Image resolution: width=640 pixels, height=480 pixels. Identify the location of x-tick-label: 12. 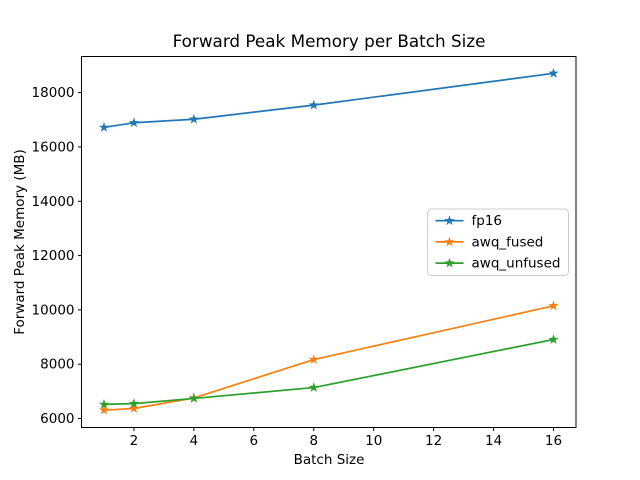
(433, 441).